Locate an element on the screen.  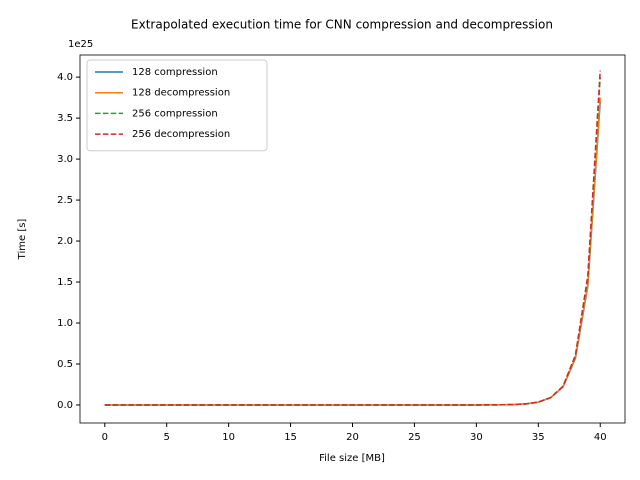
y-axis-label: Time [s] is located at coordinates (22, 240).